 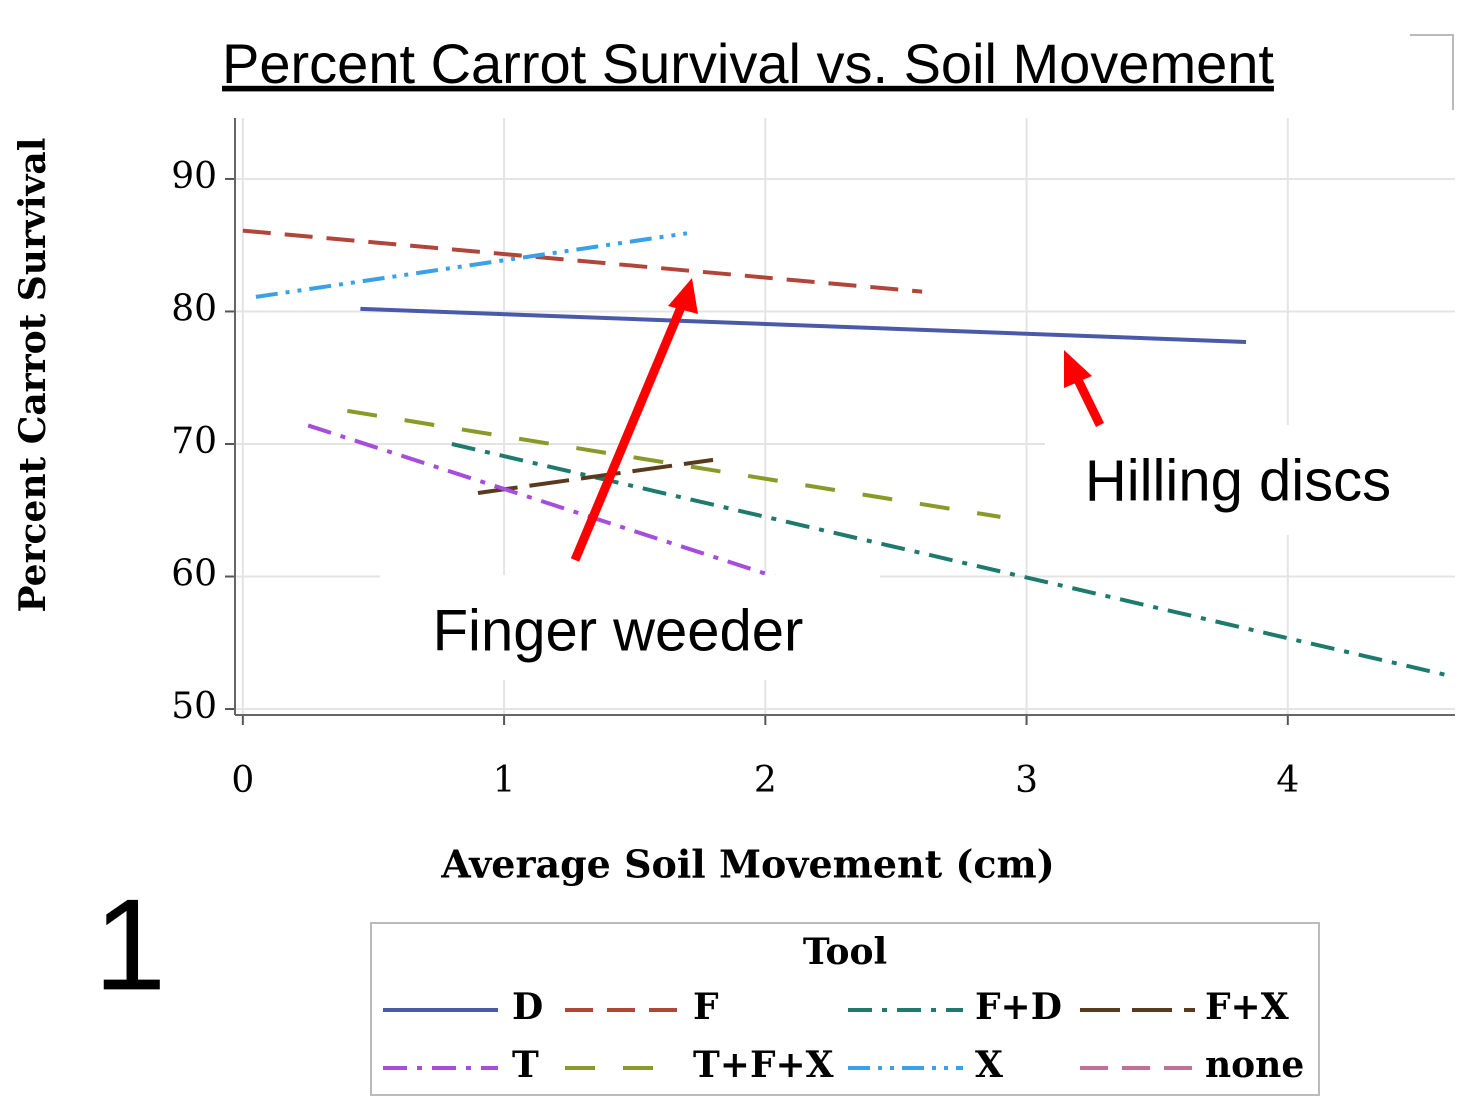 What do you see at coordinates (1026, 780) in the screenshot?
I see `x-tick-label: 3` at bounding box center [1026, 780].